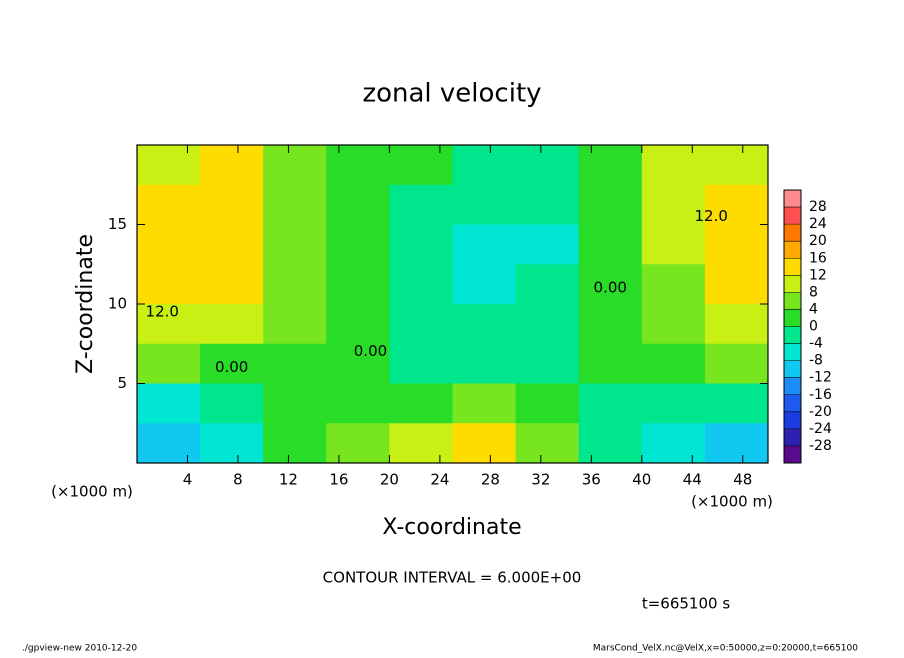 Image resolution: width=904 pixels, height=658 pixels. I want to click on x-tick-label: 12, so click(288, 480).